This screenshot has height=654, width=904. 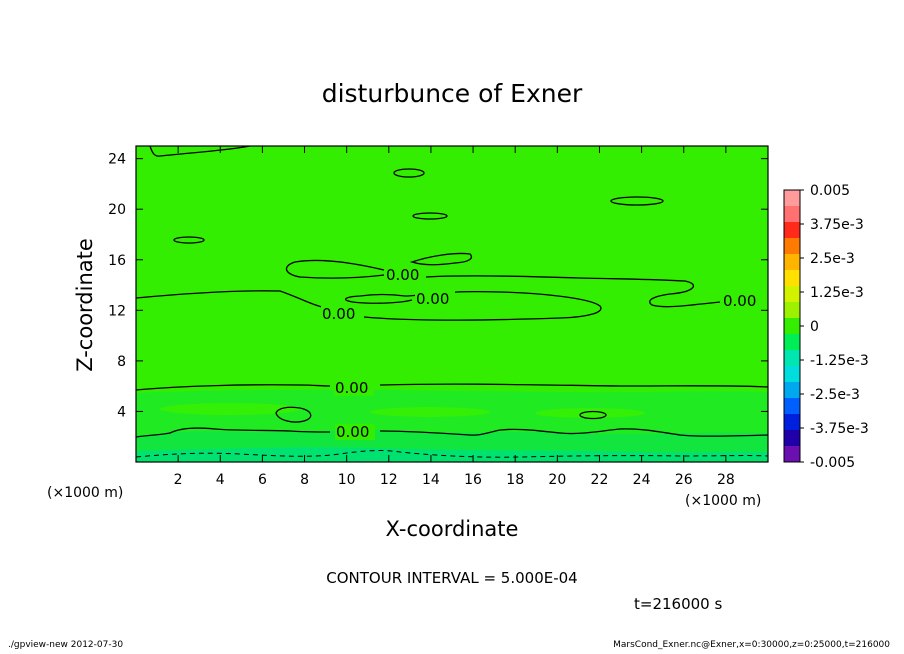 I want to click on footer-left: ./gpview-new 2012-07-30, so click(x=66, y=645).